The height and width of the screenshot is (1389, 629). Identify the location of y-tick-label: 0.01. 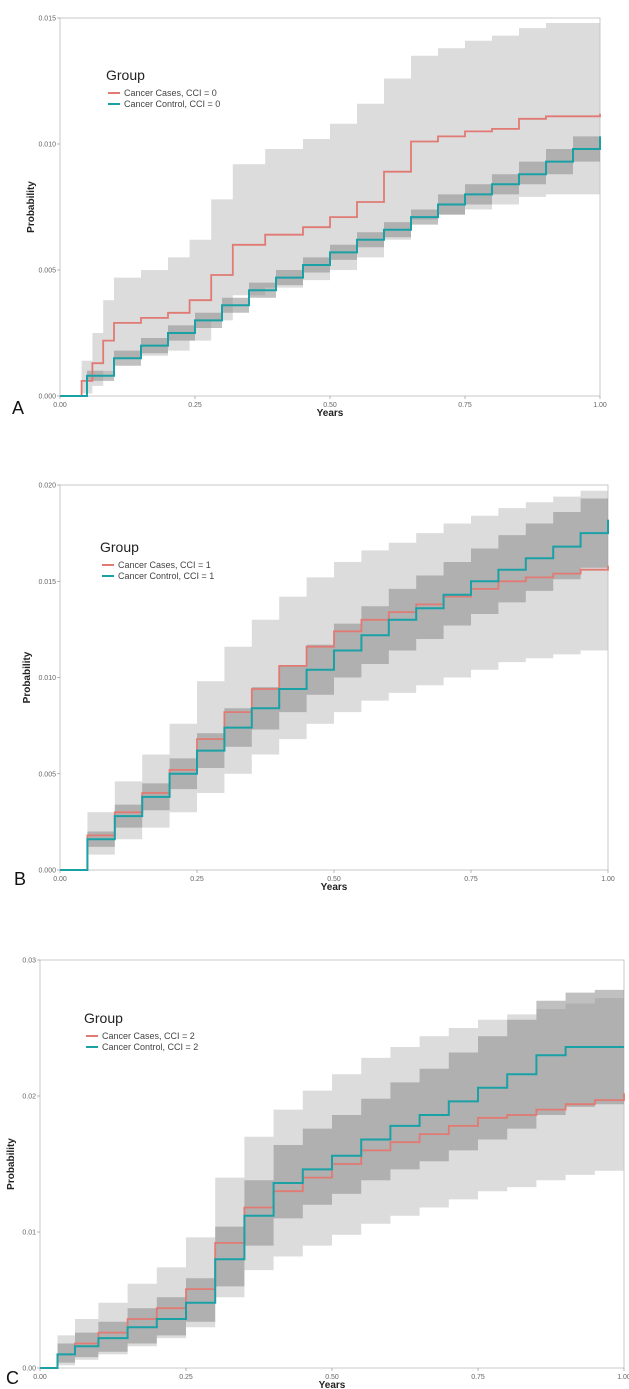
(29, 1233).